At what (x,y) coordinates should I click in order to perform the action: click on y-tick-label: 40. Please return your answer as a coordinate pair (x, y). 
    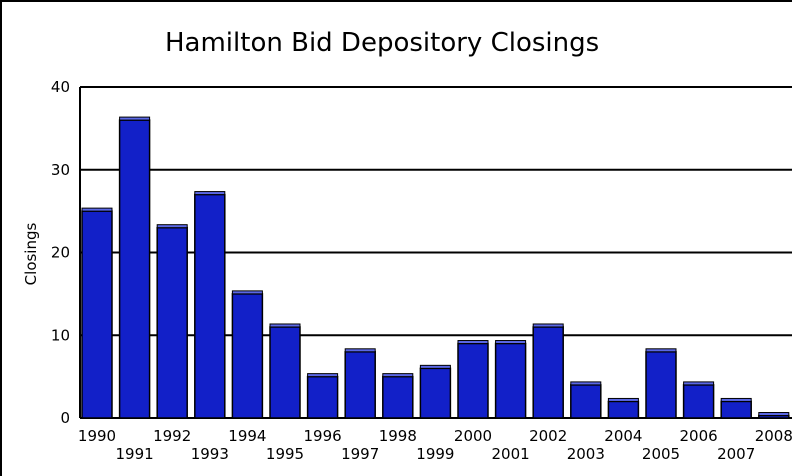
    Looking at the image, I should click on (60, 87).